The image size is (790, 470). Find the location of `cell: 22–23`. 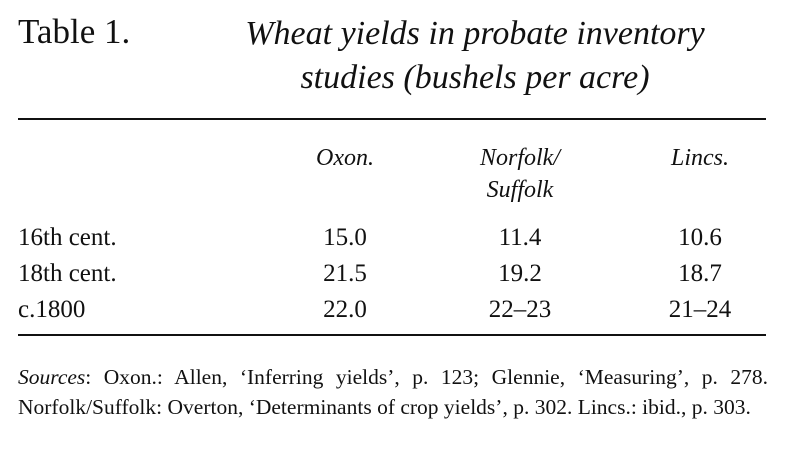

cell: 22–23 is located at coordinates (520, 309).